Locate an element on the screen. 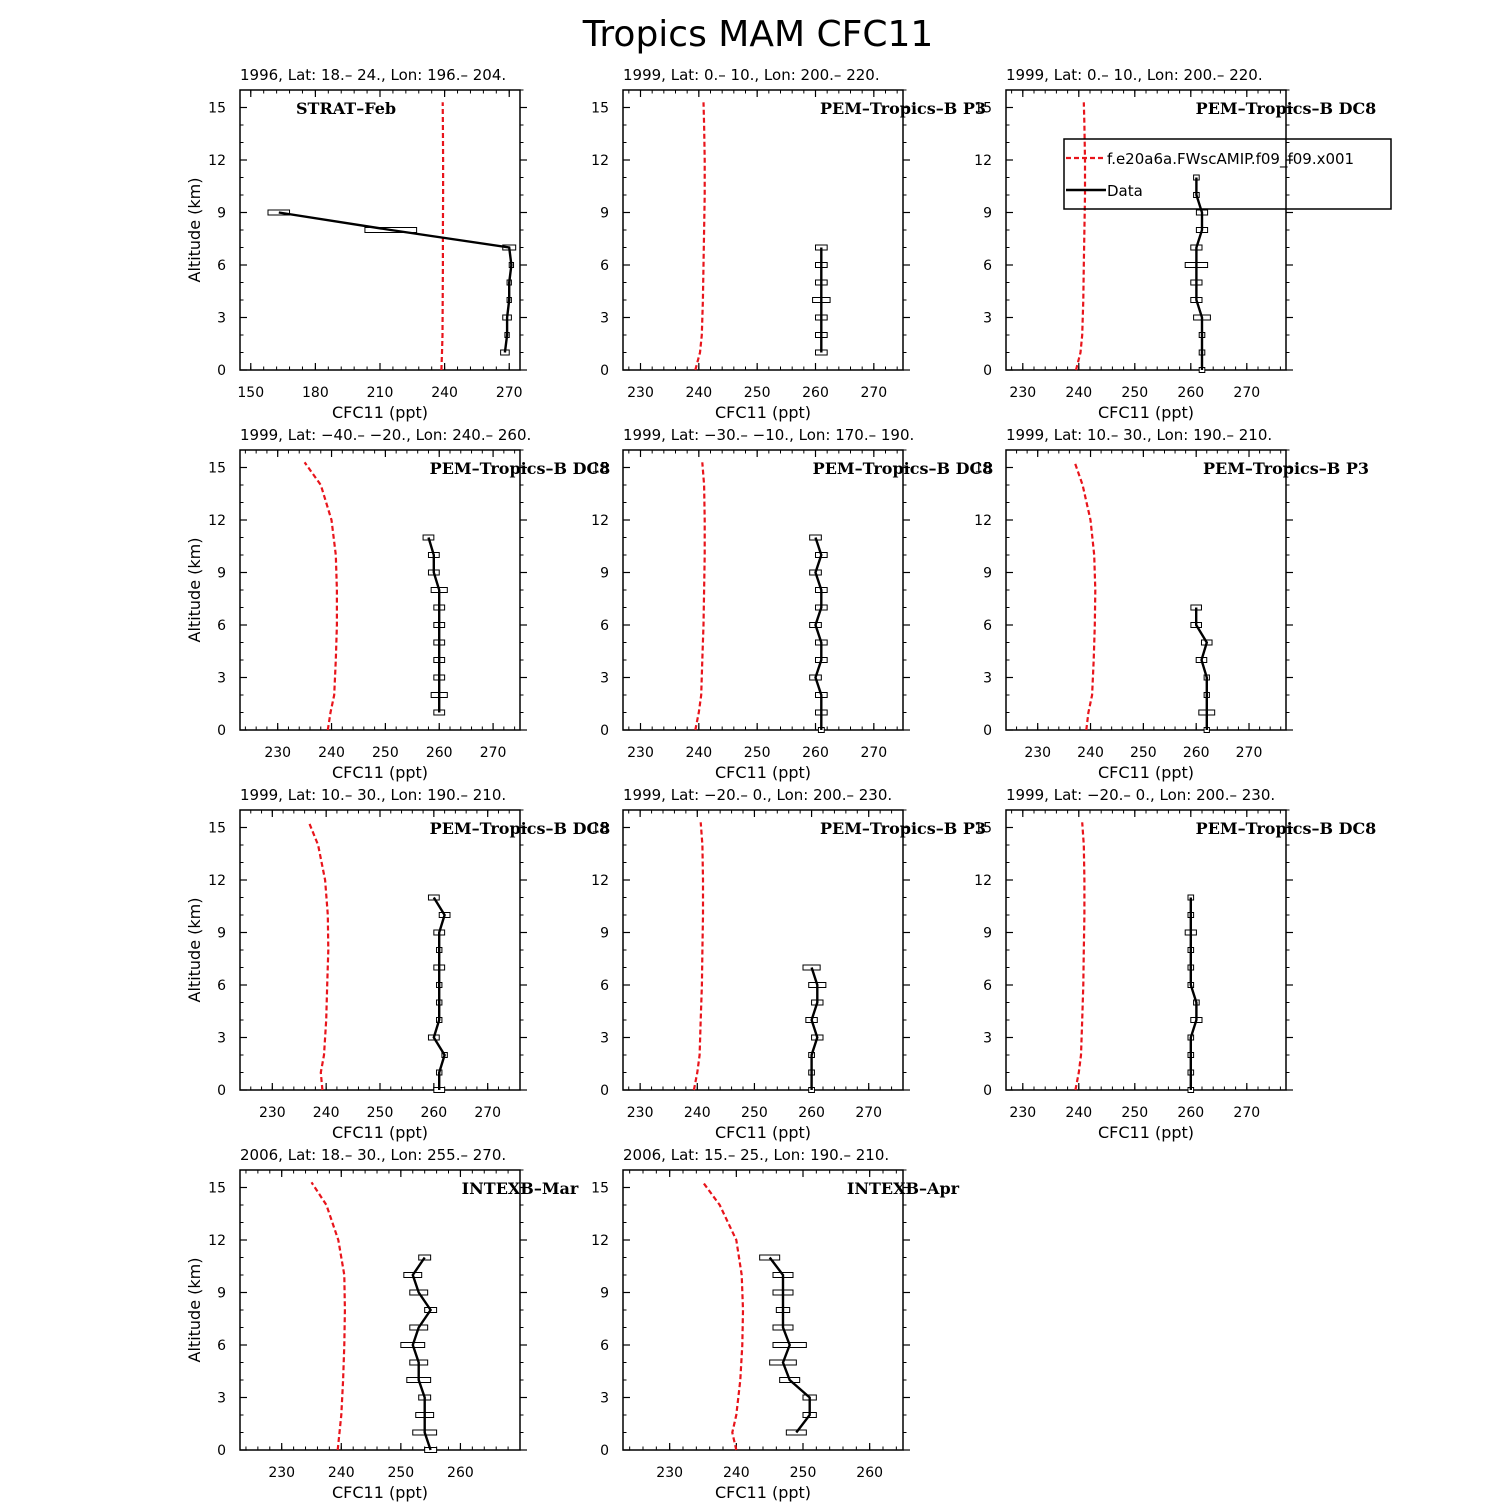 The width and height of the screenshot is (1510, 1510). panel-subtitle: 1999, Lat: 10.– 30., Lon: 190.– 210. is located at coordinates (1139, 435).